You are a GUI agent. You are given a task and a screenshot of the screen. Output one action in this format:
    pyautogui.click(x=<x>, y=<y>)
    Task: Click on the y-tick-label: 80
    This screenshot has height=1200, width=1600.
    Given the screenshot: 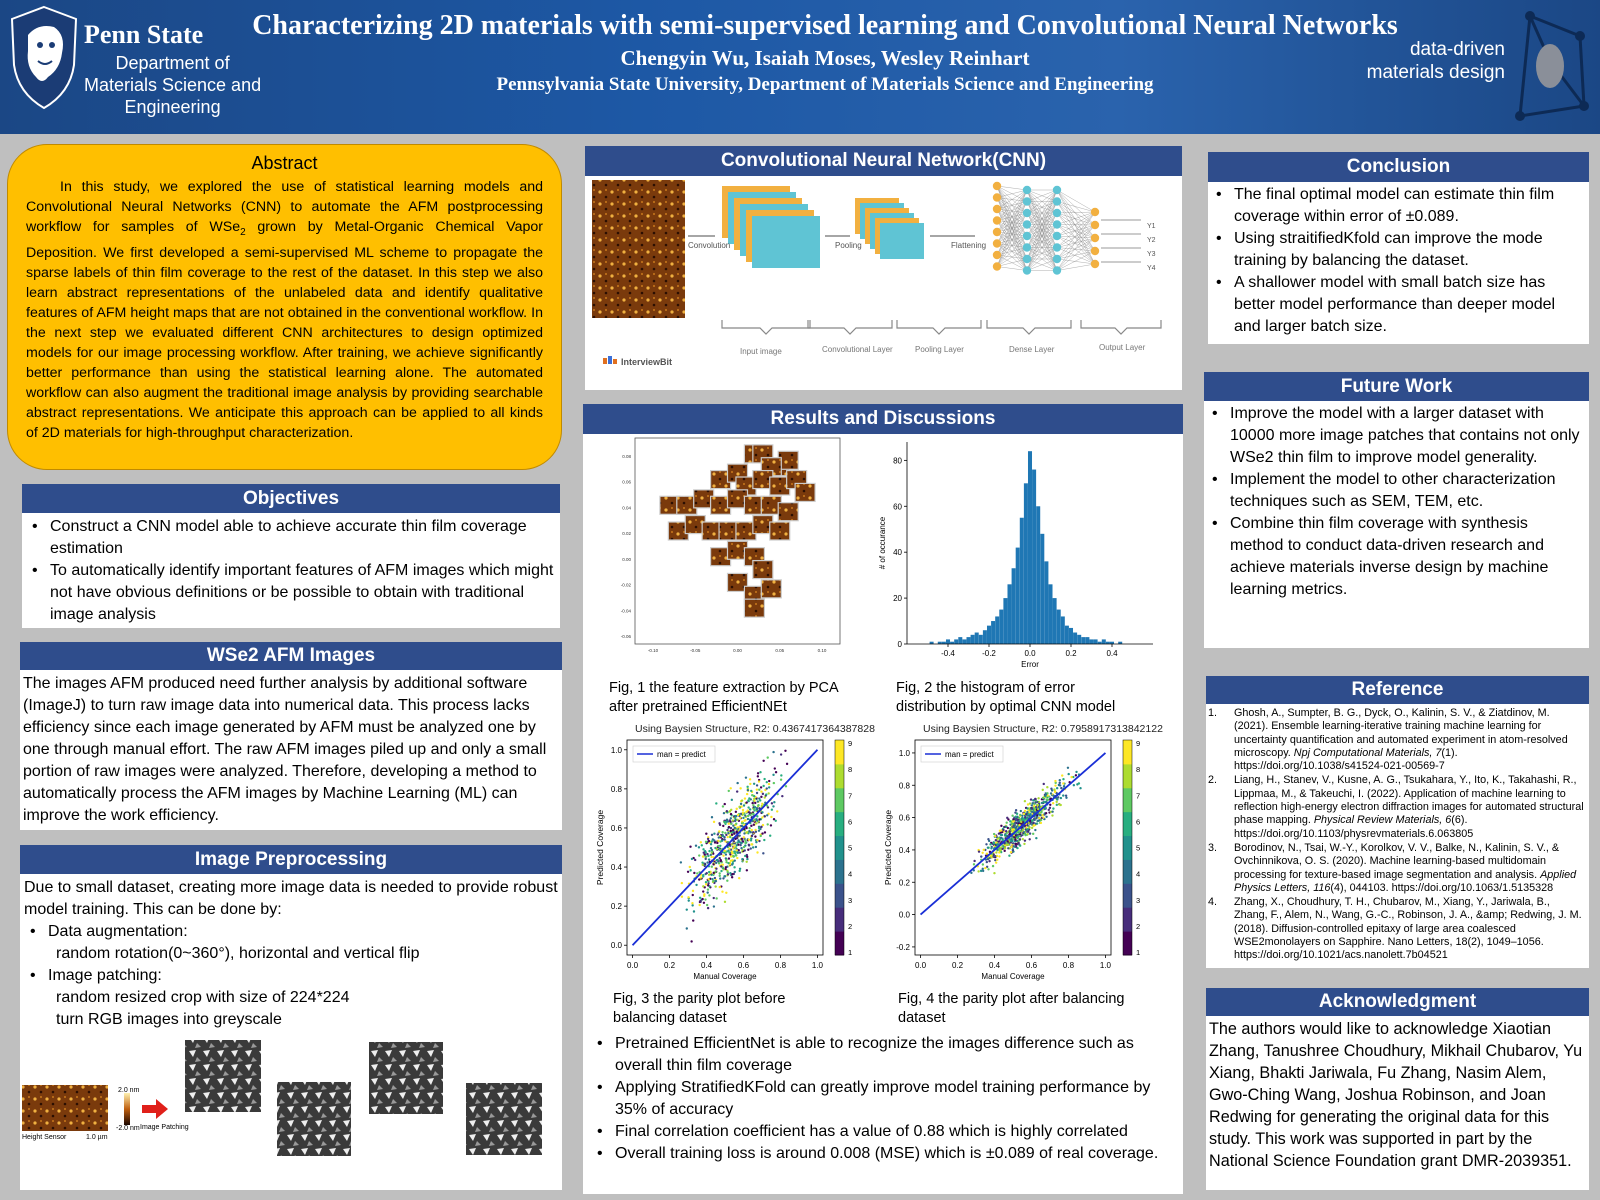 What is the action you would take?
    pyautogui.click(x=897, y=460)
    